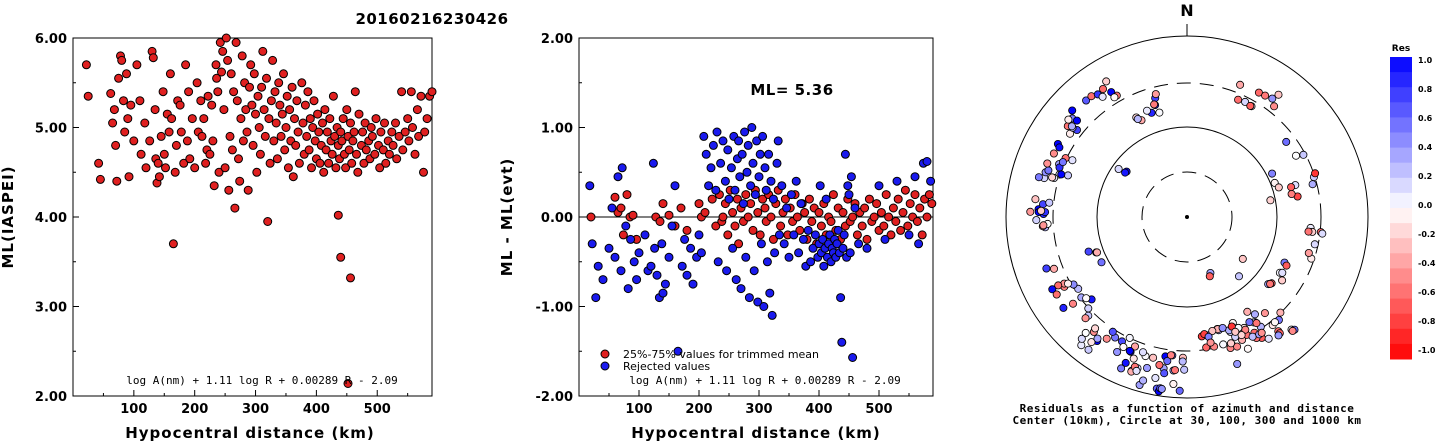 The height and width of the screenshot is (441, 1437). Describe the element at coordinates (666, 366) in the screenshot. I see `legend-rejected-label: Rejected values` at that location.